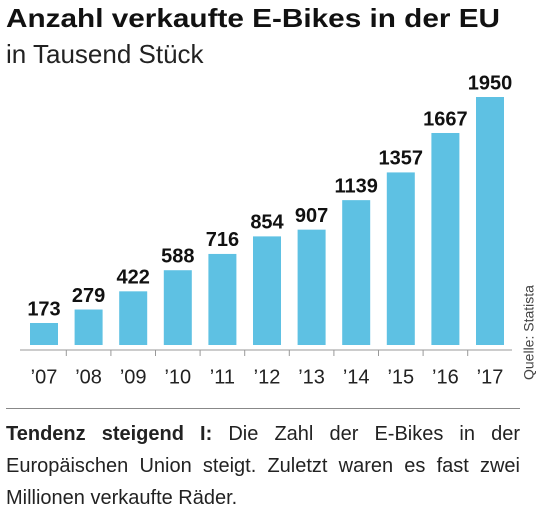  What do you see at coordinates (133, 377) in the screenshot?
I see `x-tick-label: ’09` at bounding box center [133, 377].